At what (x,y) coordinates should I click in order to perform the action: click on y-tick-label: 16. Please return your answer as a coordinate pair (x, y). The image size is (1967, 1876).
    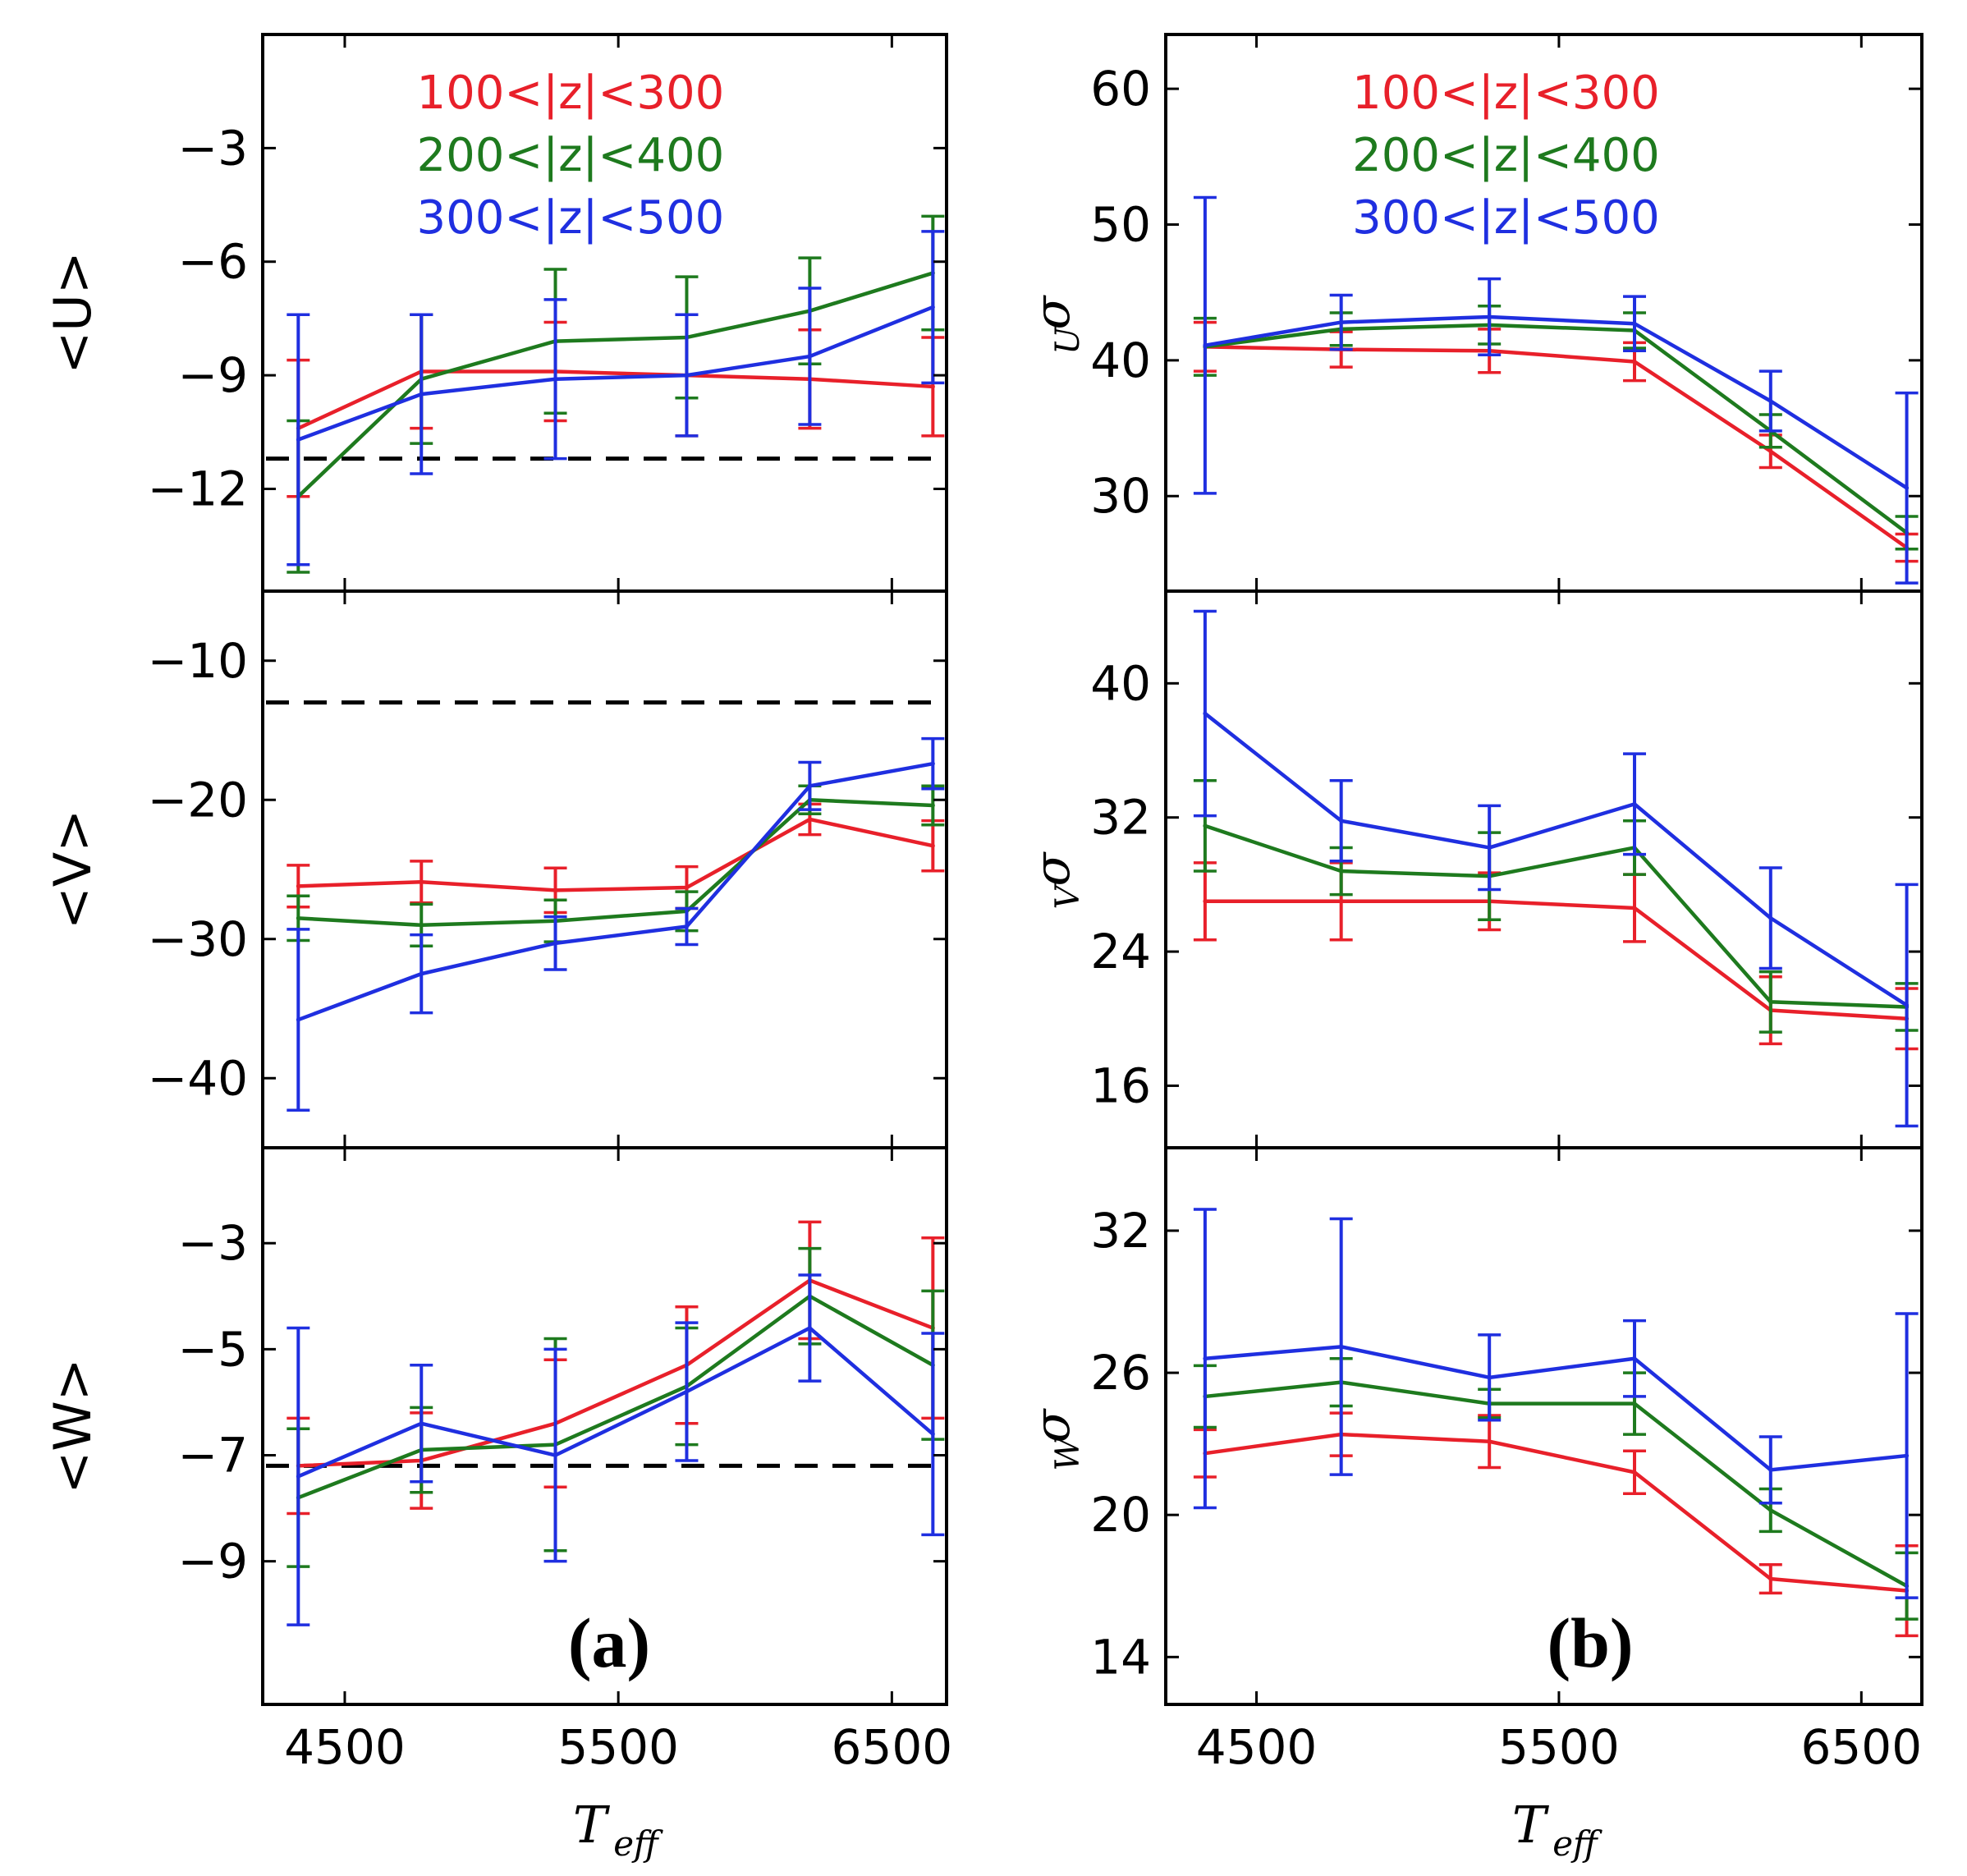
    Looking at the image, I should click on (1120, 1085).